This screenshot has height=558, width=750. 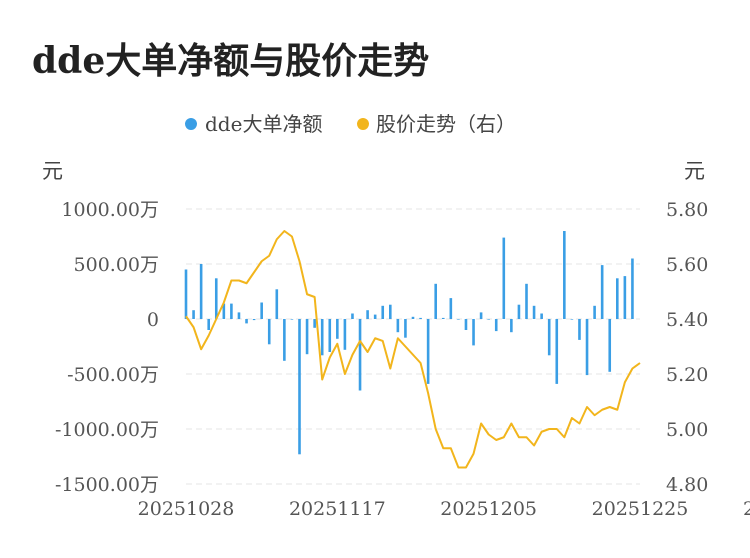 I want to click on x-tick-label: 20260116, so click(x=746, y=509).